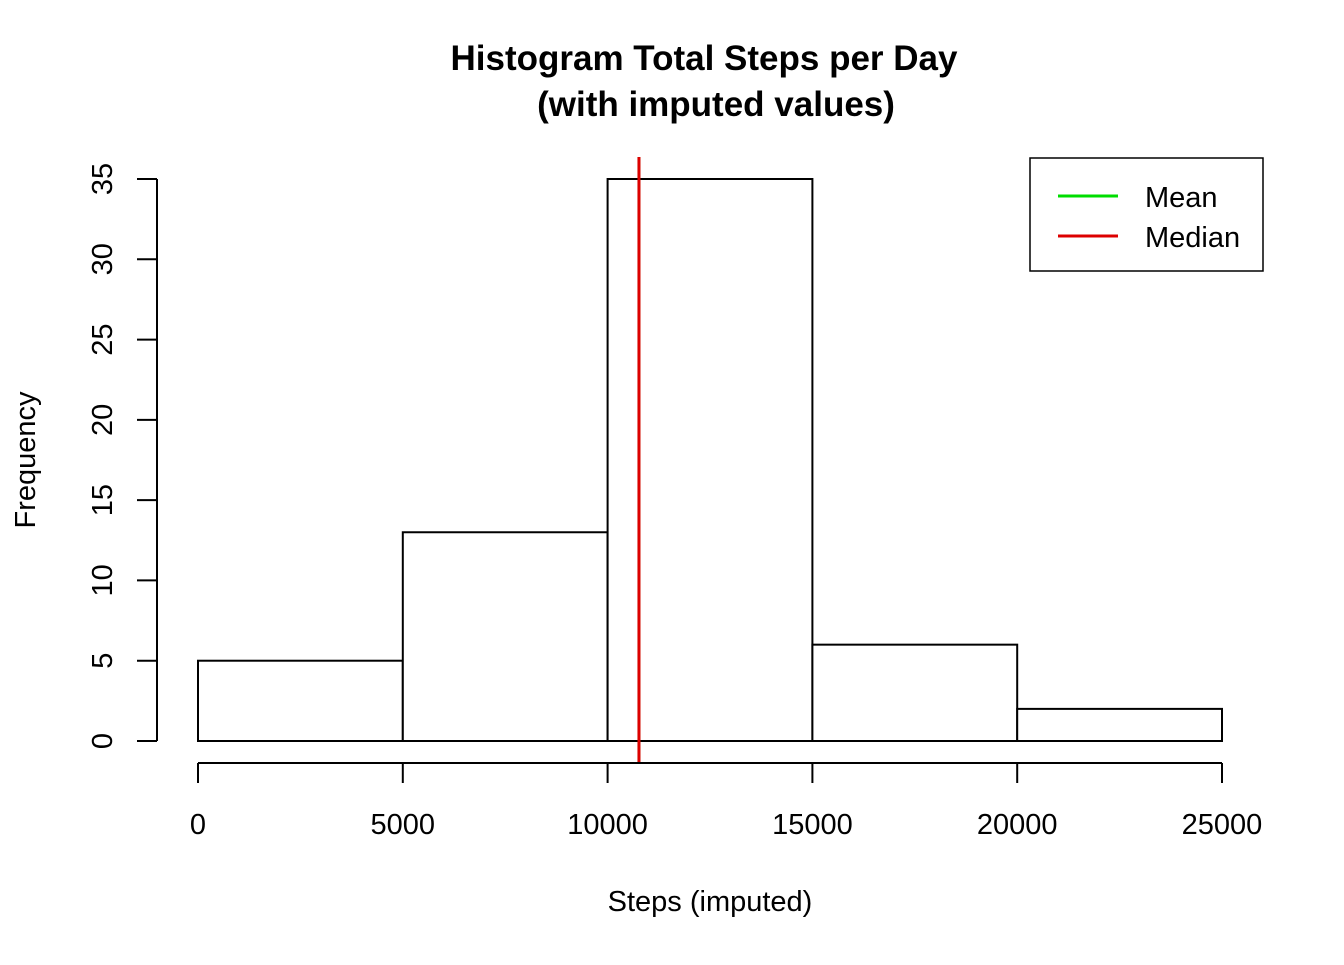  Describe the element at coordinates (103, 580) in the screenshot. I see `y-tick-label: 10` at that location.